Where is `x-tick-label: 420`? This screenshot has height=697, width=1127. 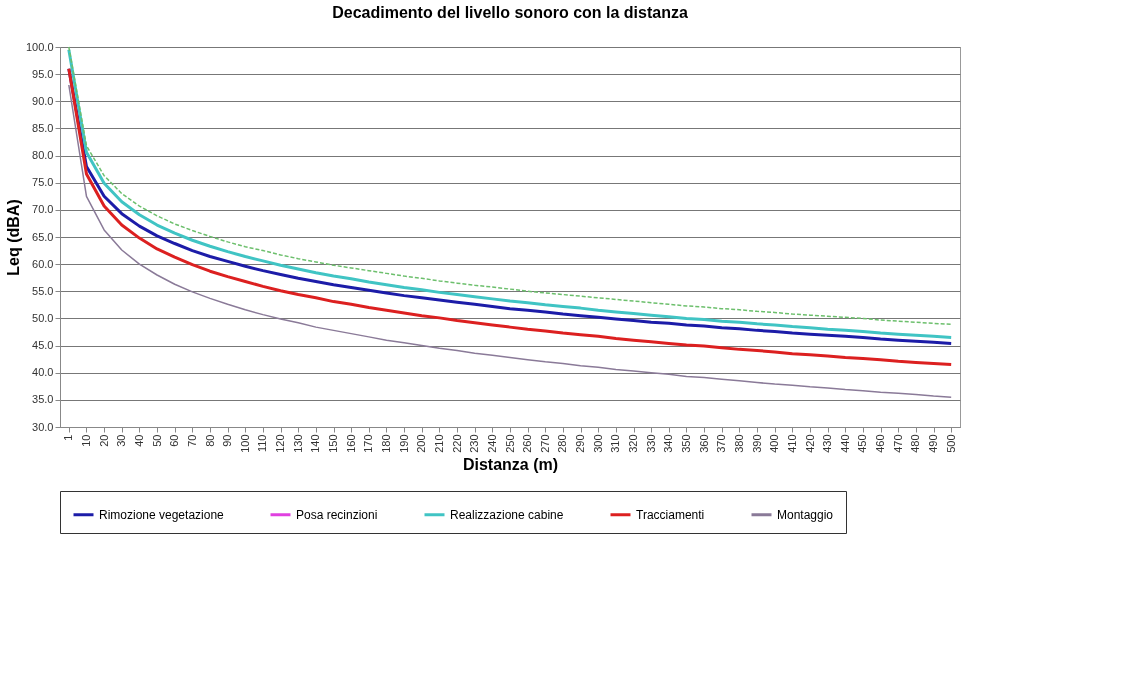
x-tick-label: 420 is located at coordinates (809, 443).